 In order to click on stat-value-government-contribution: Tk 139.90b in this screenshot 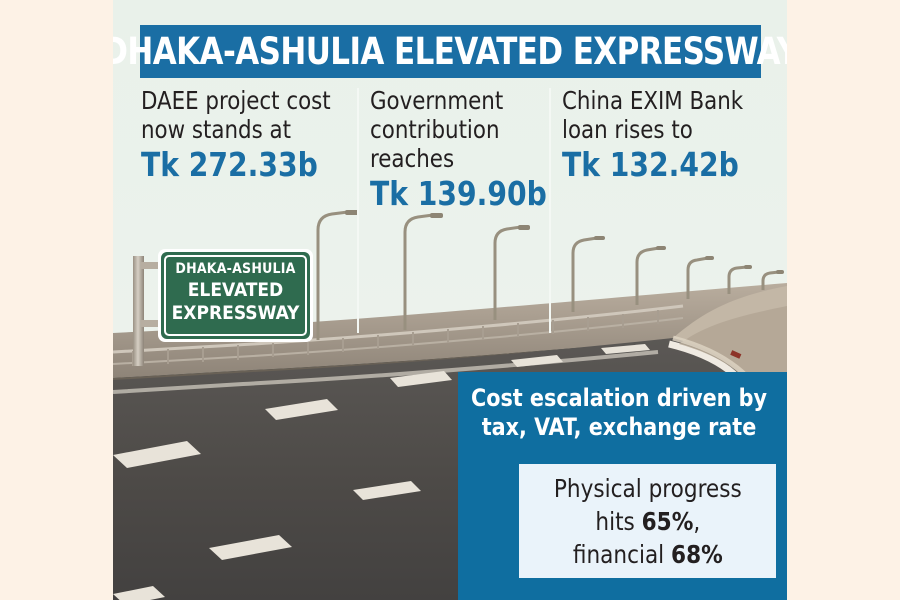, I will do `click(458, 193)`.